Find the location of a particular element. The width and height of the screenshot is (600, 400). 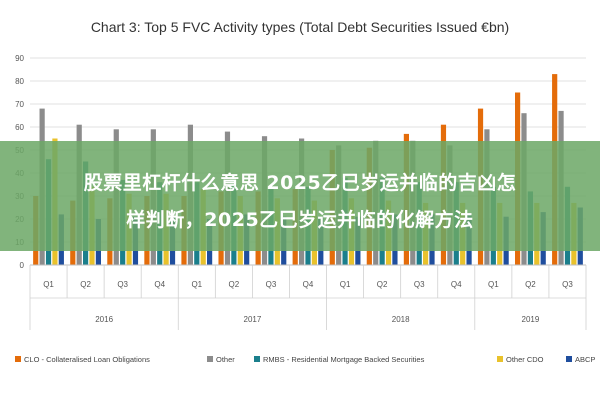

legend-label: CLO - Collateralised Loan Obligations is located at coordinates (87, 359).